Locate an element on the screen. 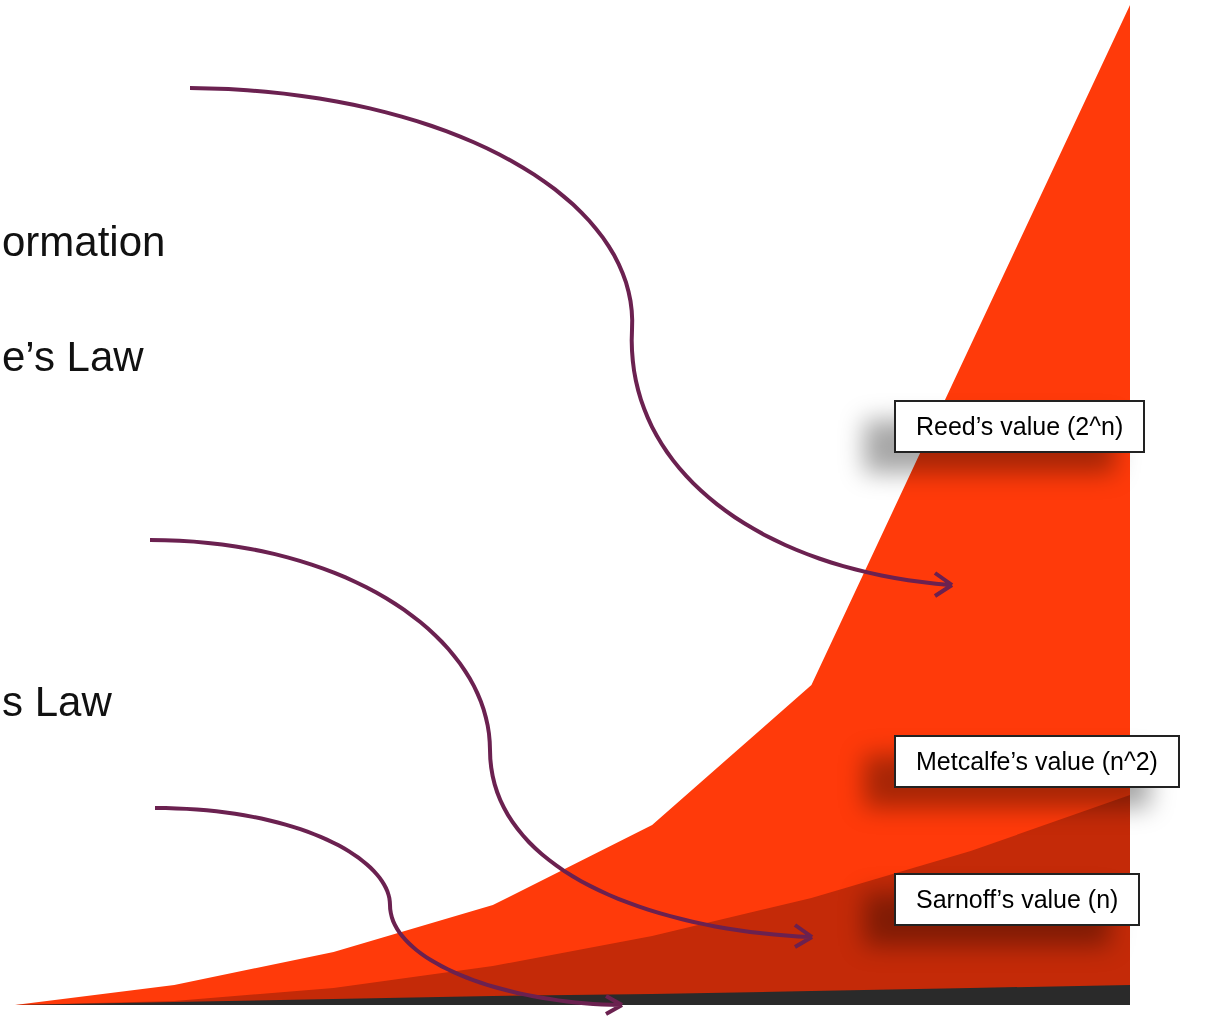 The image size is (1217, 1021). annotation: ormation is located at coordinates (84, 242).